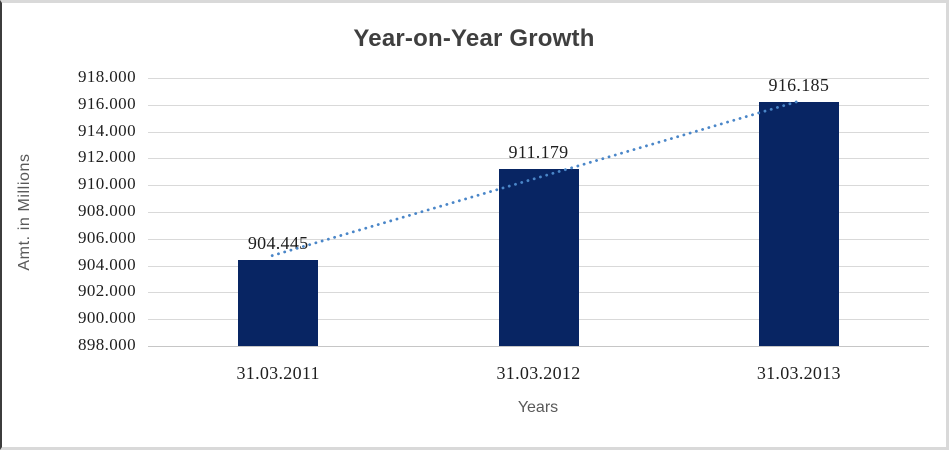 This screenshot has height=450, width=949. What do you see at coordinates (106, 184) in the screenshot?
I see `y-tick-label: 910.000` at bounding box center [106, 184].